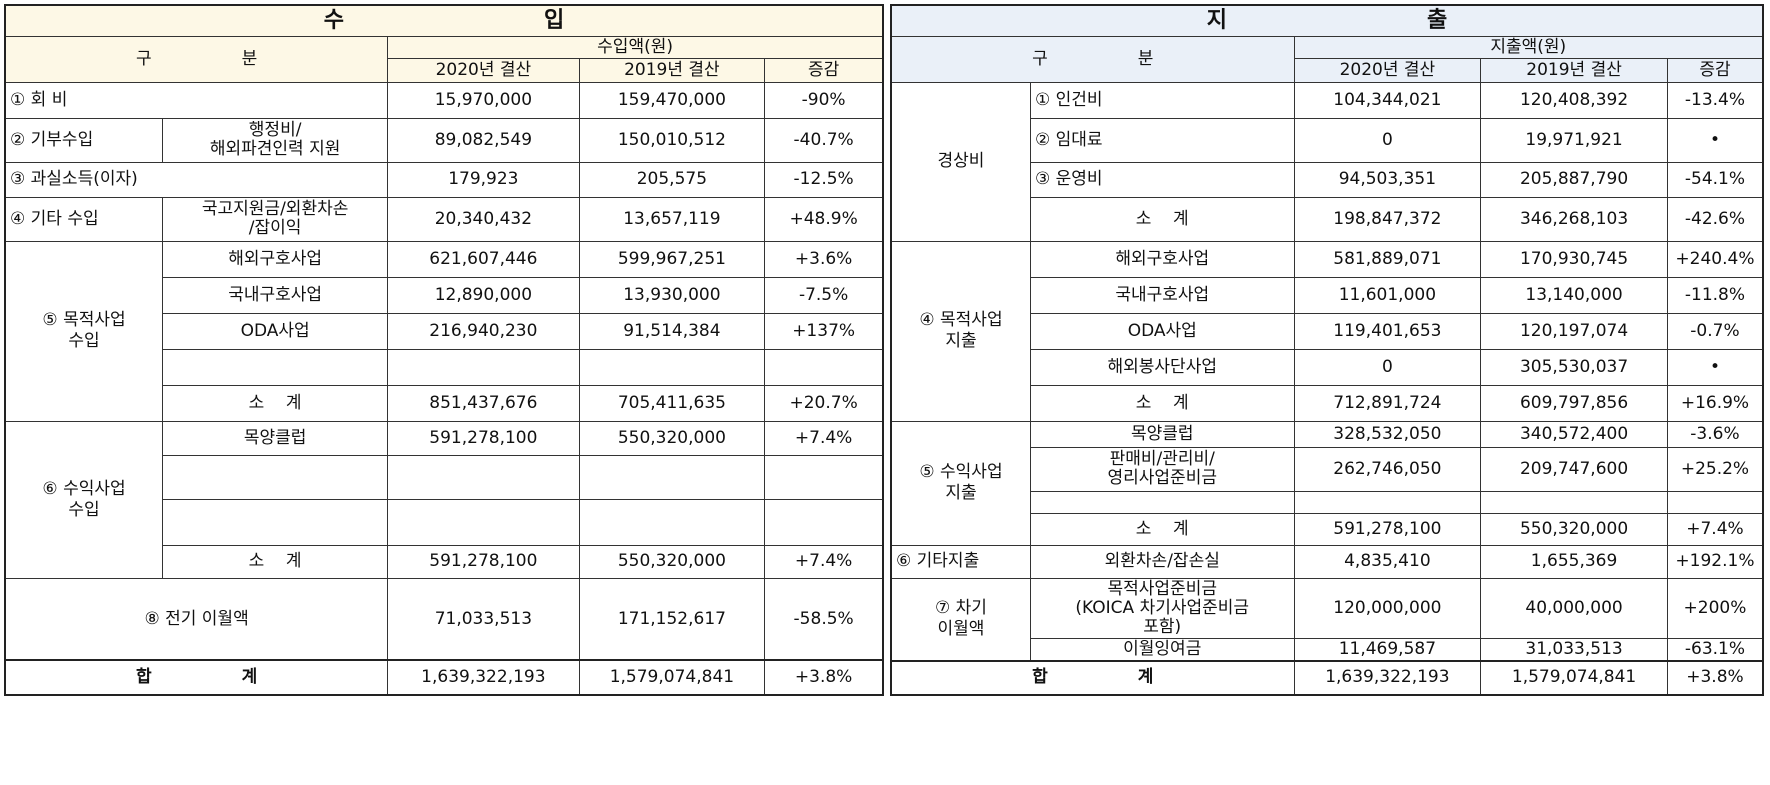 This screenshot has width=1770, height=785. I want to click on table-row: ③ 과실소득(이자) 179,923 205,575 -12.5%, so click(444, 179).